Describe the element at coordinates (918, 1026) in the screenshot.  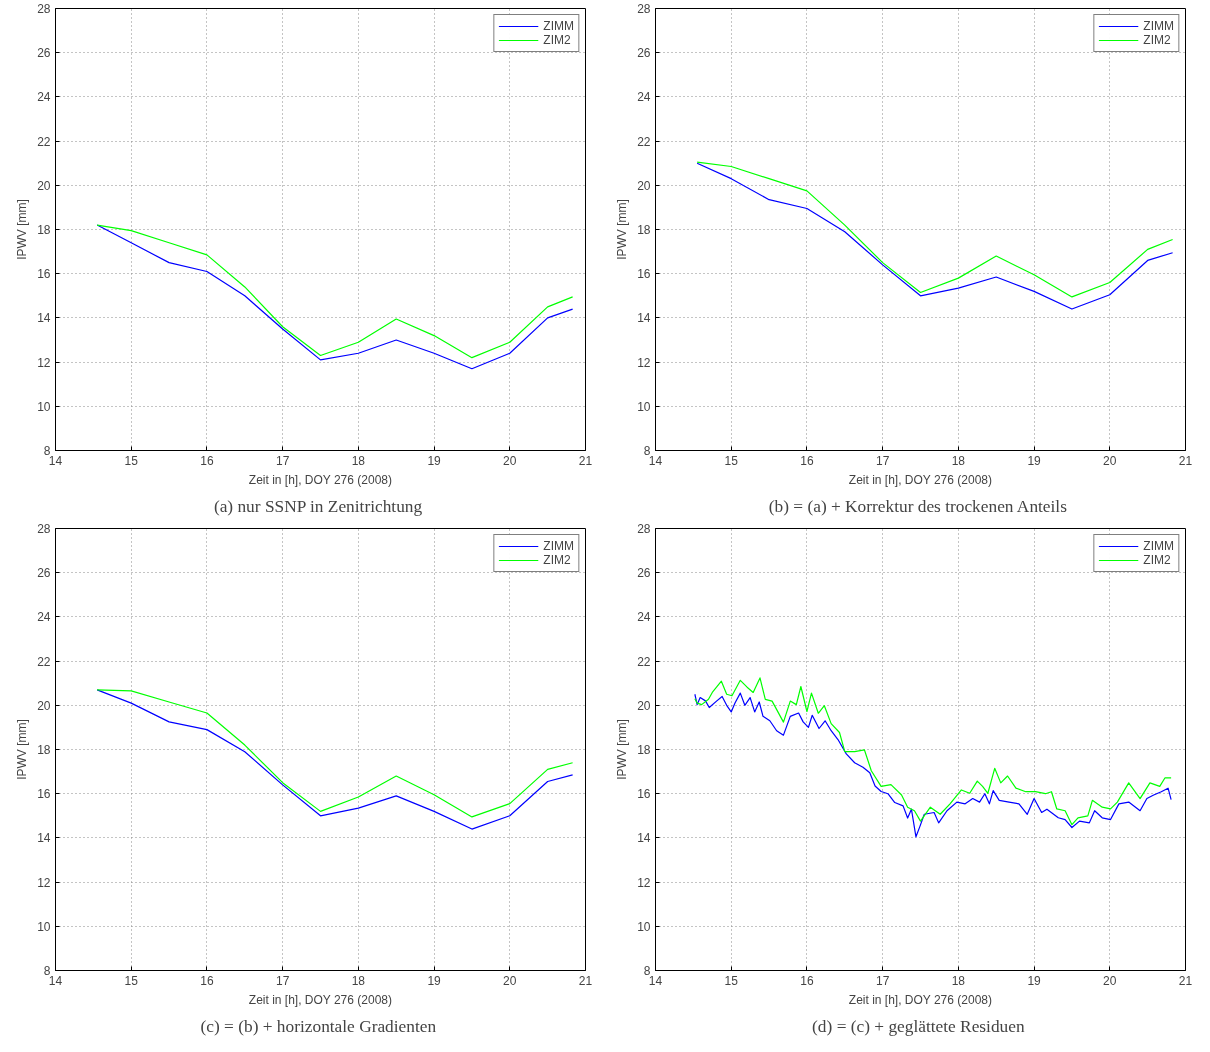
I see `text: (d) = (c) + geglättete Residuen` at that location.